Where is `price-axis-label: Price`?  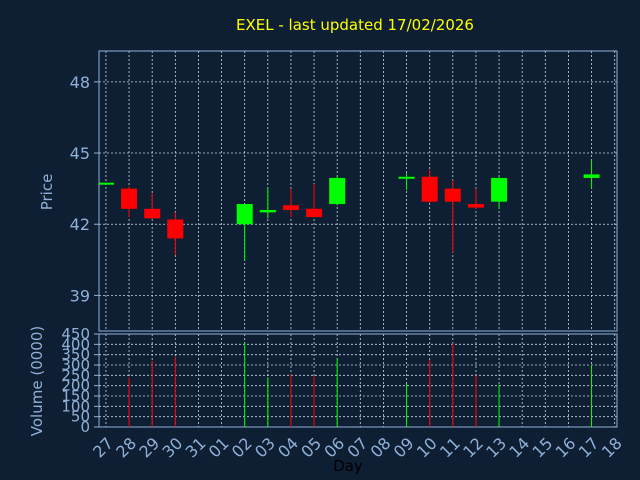
price-axis-label: Price is located at coordinates (47, 192).